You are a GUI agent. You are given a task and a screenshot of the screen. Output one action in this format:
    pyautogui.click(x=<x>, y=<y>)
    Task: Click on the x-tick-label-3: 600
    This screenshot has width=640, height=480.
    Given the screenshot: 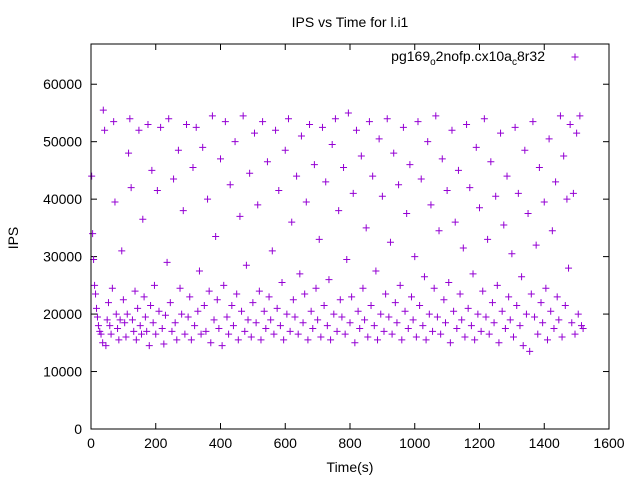 What is the action you would take?
    pyautogui.click(x=286, y=443)
    